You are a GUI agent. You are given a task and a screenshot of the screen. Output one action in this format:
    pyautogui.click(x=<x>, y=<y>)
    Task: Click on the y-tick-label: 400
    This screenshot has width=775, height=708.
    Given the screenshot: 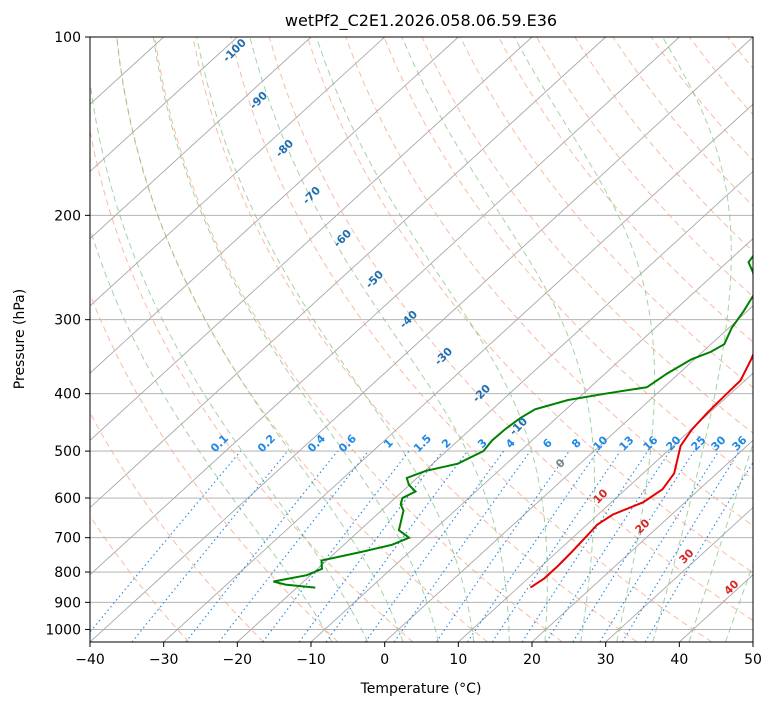 What is the action you would take?
    pyautogui.click(x=67, y=395)
    